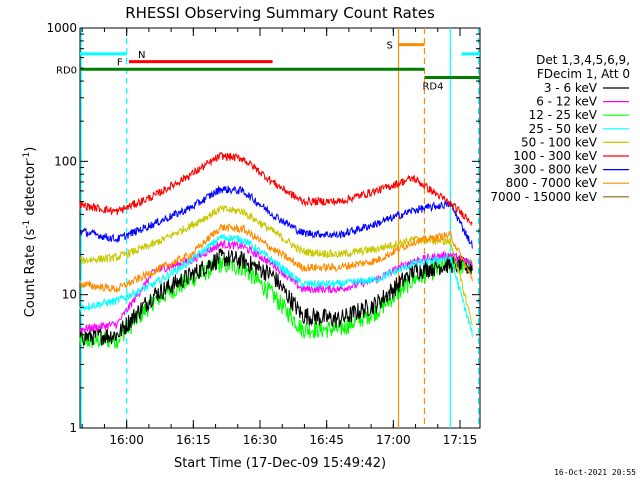  I want to click on legend-label-4: 50 - 100 keV, so click(559, 142).